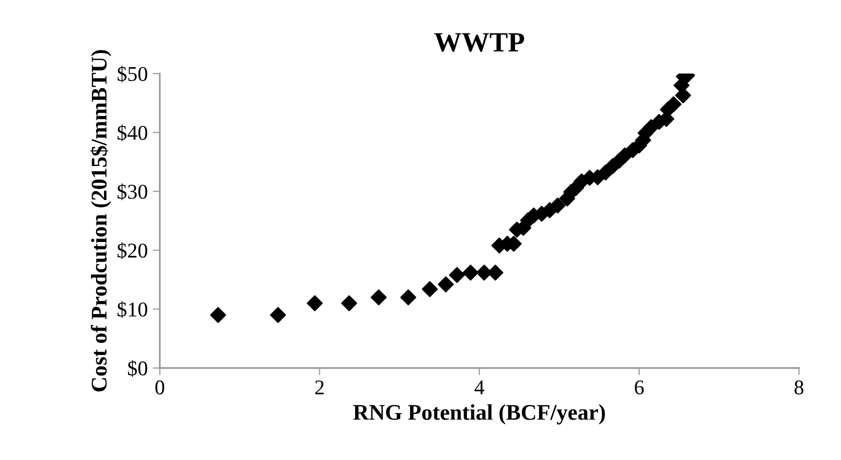 This screenshot has height=460, width=841. I want to click on x-axis-title: RNG Potential (BCF/year), so click(479, 414).